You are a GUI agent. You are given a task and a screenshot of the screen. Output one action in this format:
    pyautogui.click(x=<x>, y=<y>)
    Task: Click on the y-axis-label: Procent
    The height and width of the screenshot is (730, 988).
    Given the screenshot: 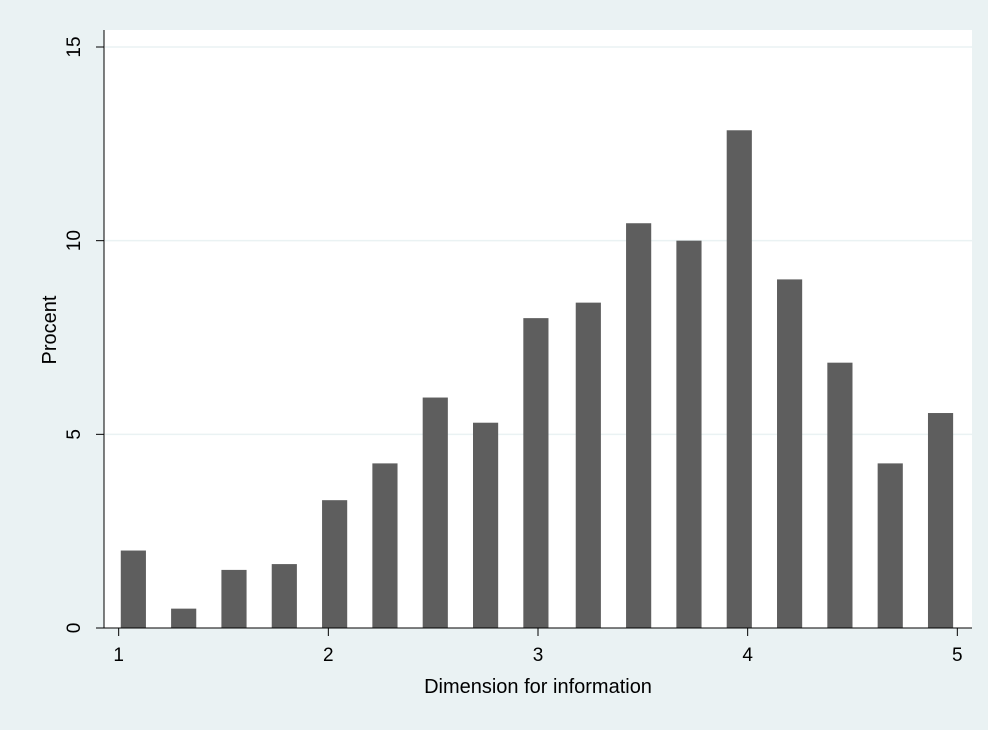 What is the action you would take?
    pyautogui.click(x=50, y=329)
    